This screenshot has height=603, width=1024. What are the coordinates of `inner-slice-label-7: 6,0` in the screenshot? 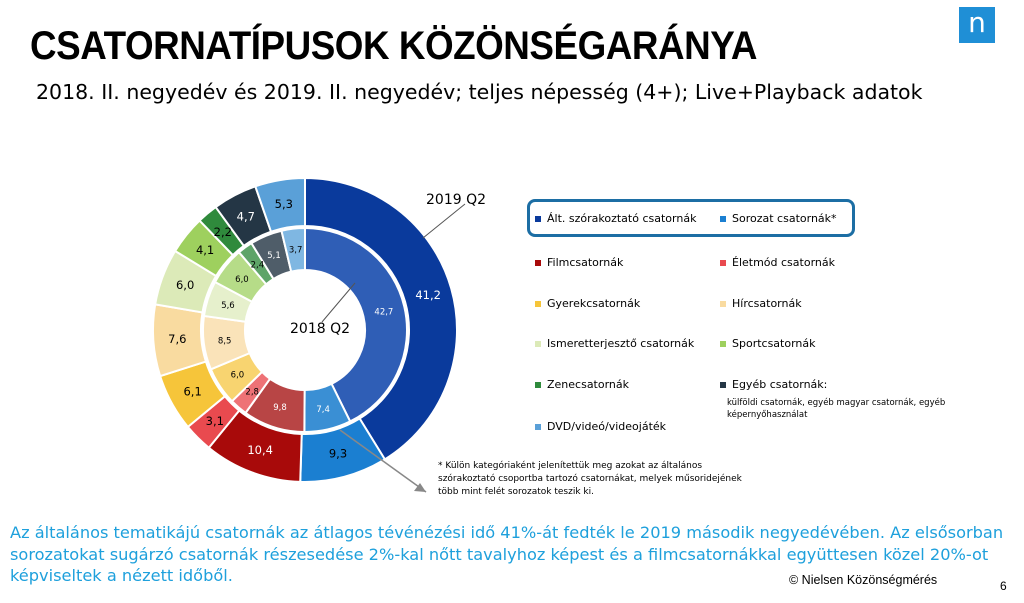 It's located at (242, 280).